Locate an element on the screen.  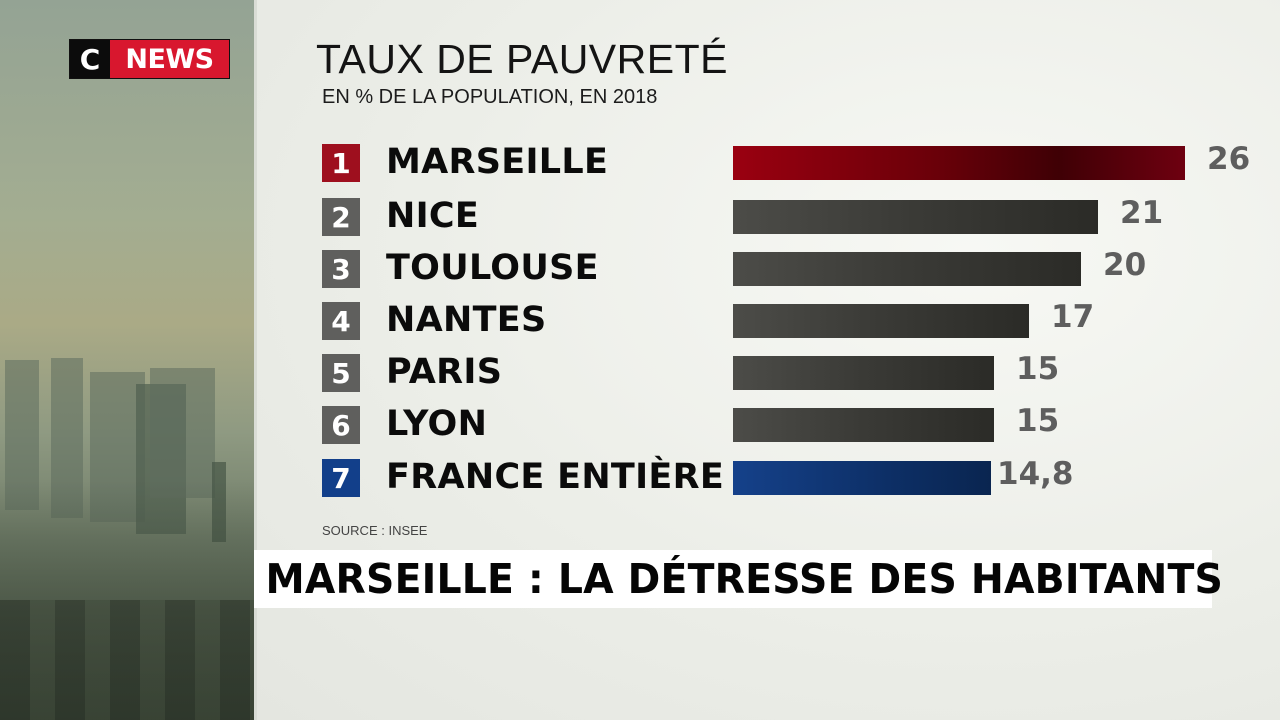
ranking-row: 6 LYON 15 is located at coordinates (792, 423).